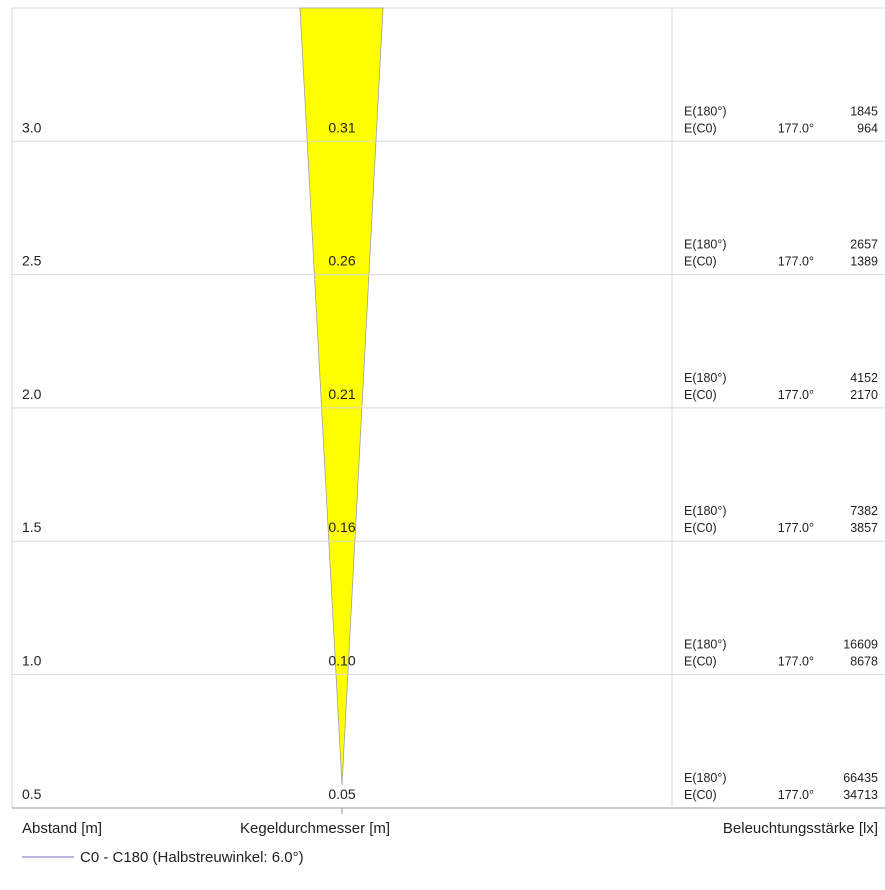 This screenshot has height=890, width=885. Describe the element at coordinates (864, 111) in the screenshot. I see `e180-value: 1845` at that location.